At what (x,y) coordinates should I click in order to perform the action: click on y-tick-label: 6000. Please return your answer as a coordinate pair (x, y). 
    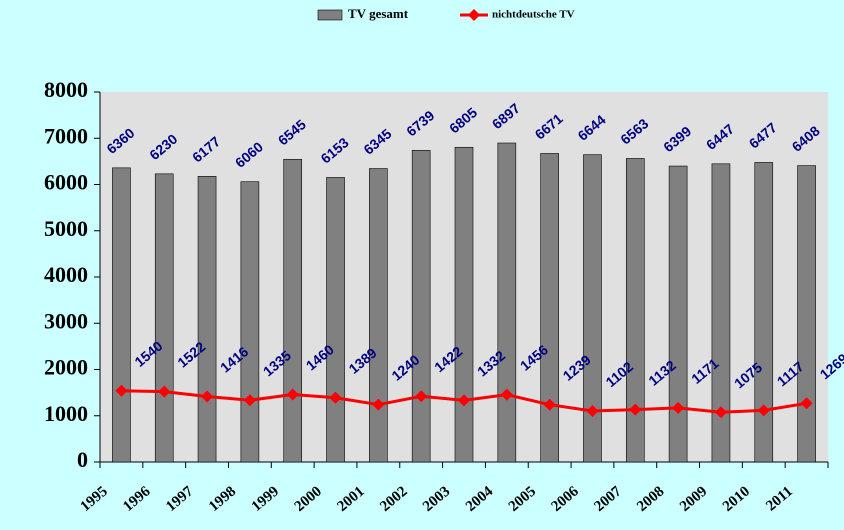
    Looking at the image, I should click on (66, 182).